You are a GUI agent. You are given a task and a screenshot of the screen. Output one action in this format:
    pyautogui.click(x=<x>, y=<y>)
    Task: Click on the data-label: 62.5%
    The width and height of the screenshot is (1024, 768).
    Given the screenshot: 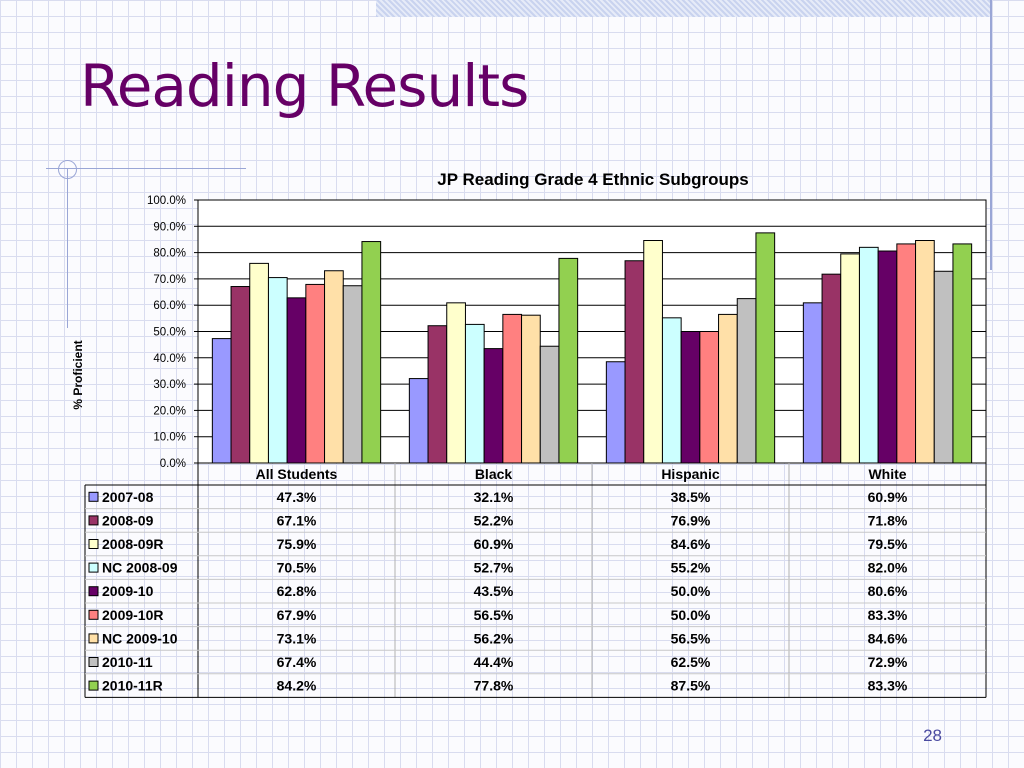 What is the action you would take?
    pyautogui.click(x=691, y=662)
    